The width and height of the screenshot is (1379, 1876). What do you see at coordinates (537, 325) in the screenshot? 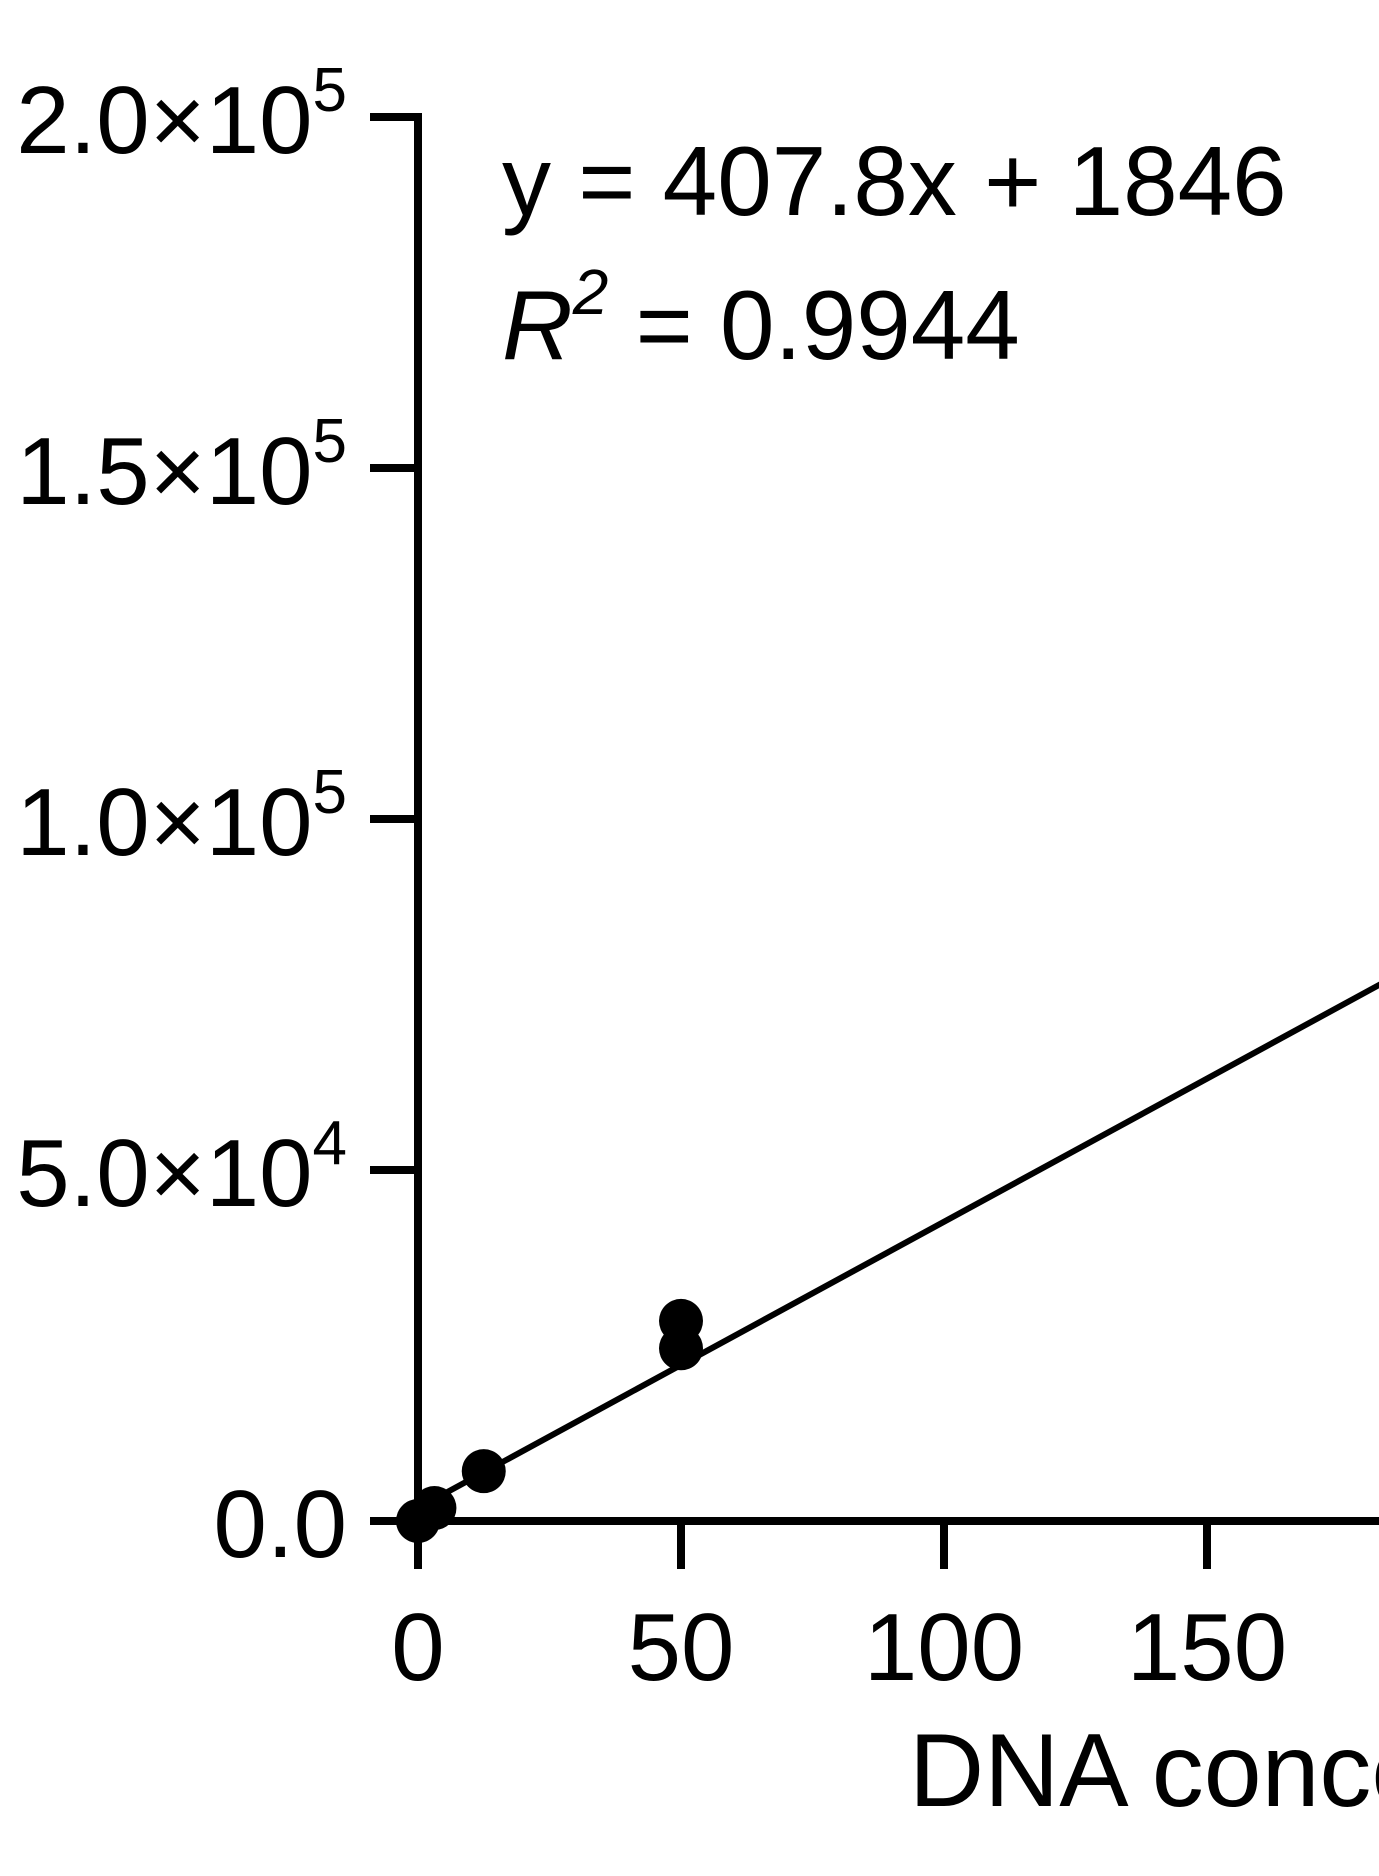
I see `r-label: R` at bounding box center [537, 325].